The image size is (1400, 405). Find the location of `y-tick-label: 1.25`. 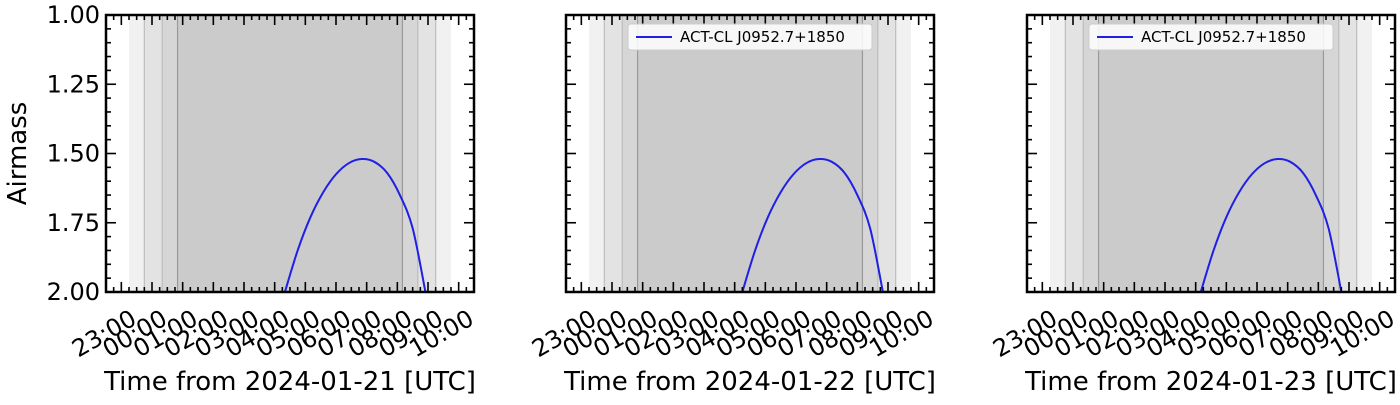

y-tick-label: 1.25 is located at coordinates (73, 84).